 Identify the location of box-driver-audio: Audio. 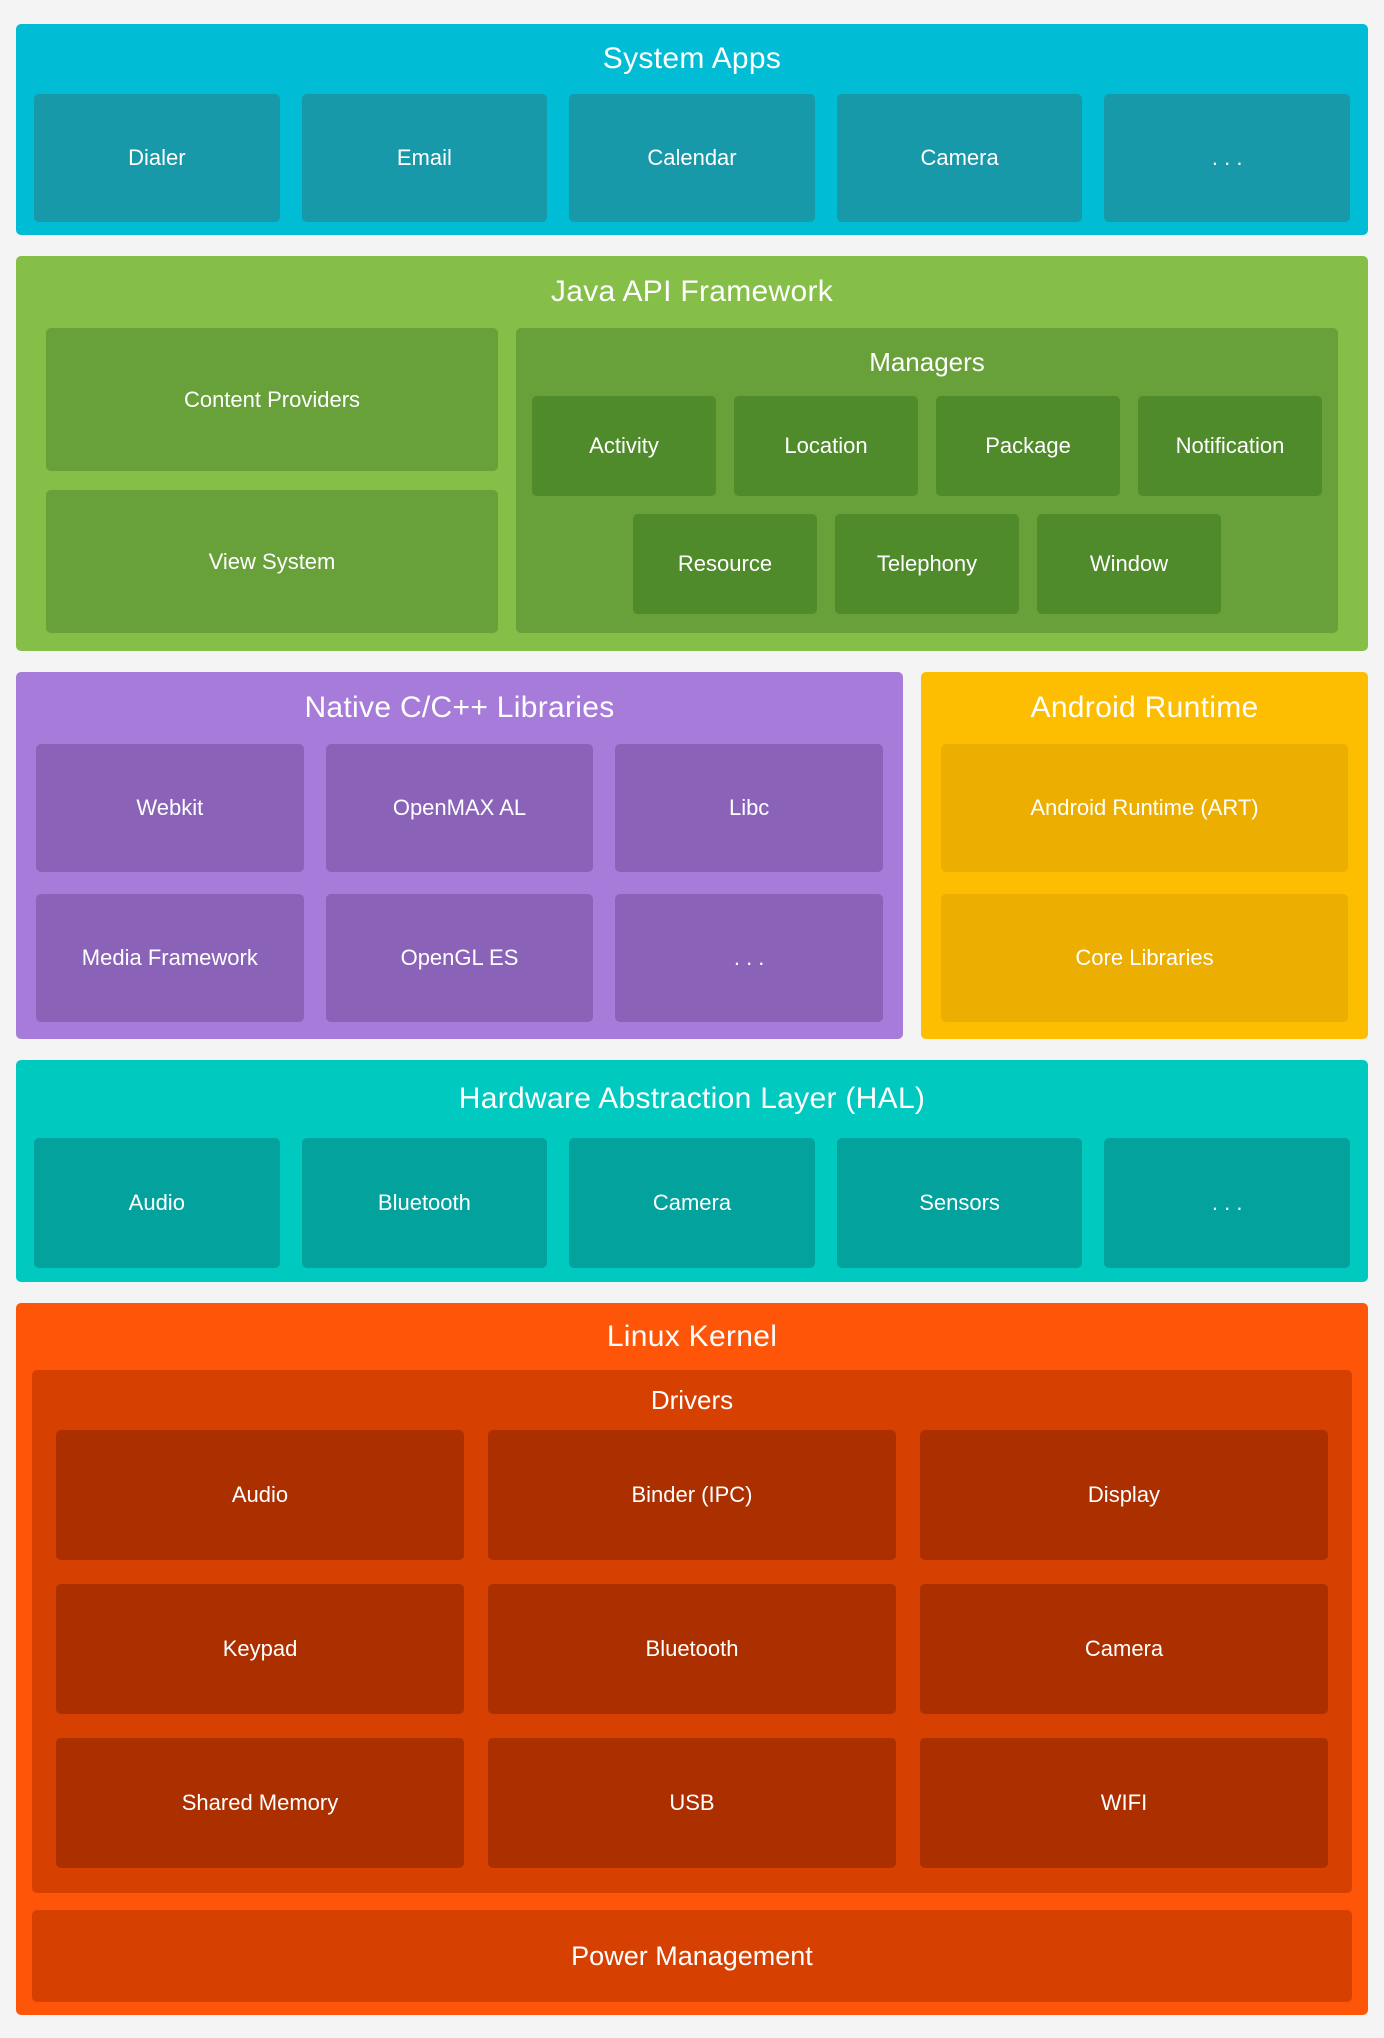
(260, 1495).